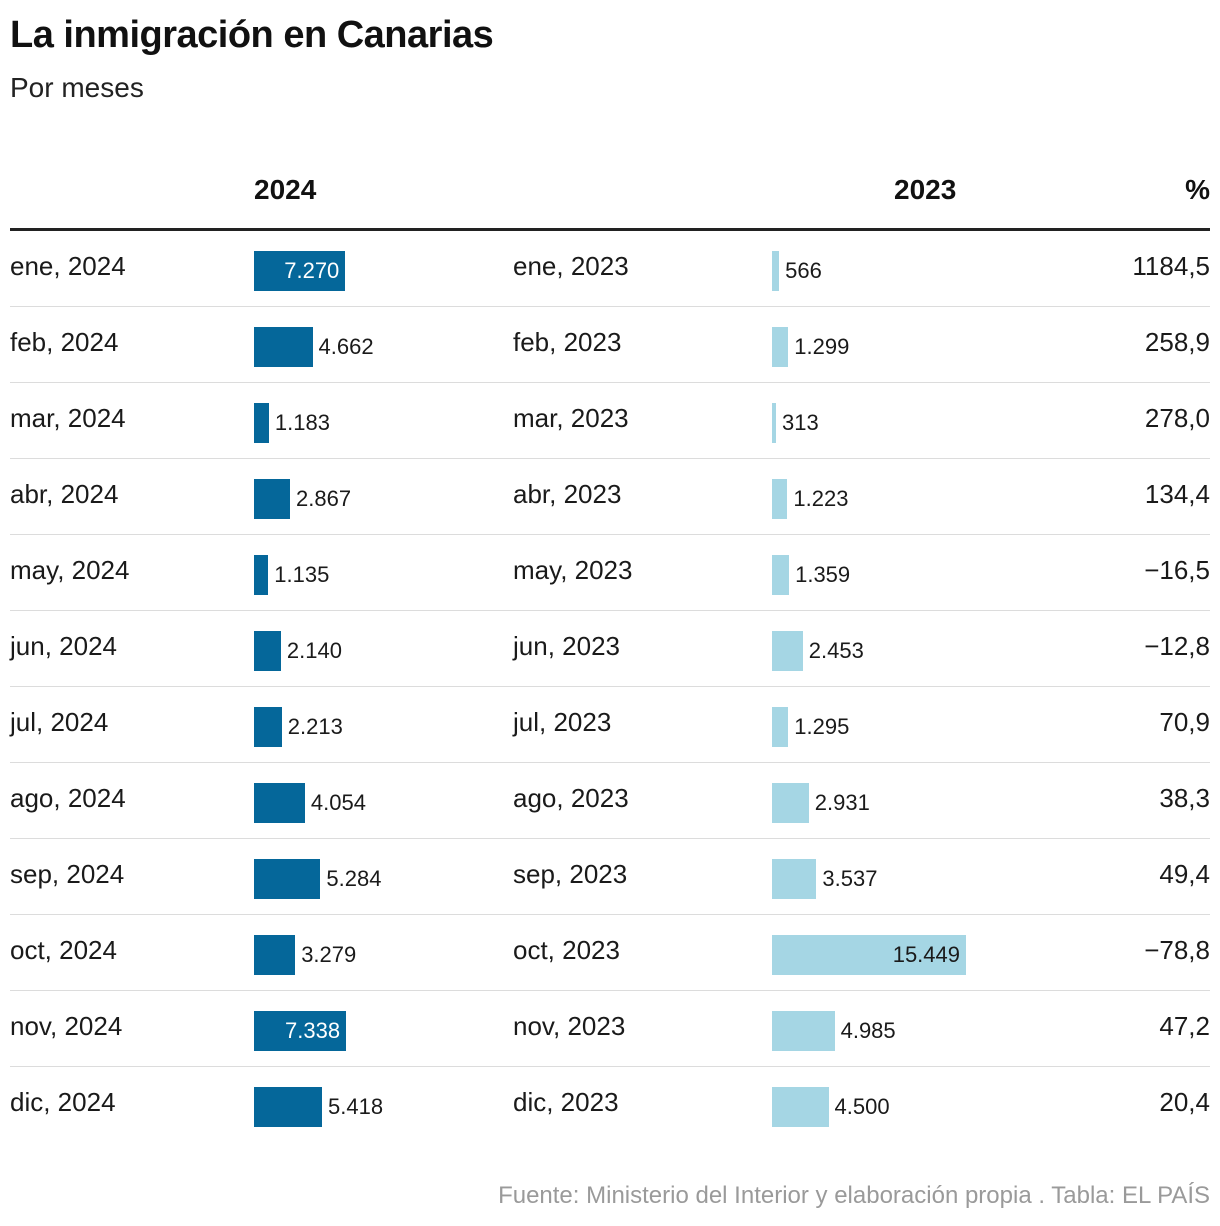 Image resolution: width=1220 pixels, height=1226 pixels. I want to click on table-row: ene, 2024 7.270 ene, 2023 566 1184,5, so click(610, 269).